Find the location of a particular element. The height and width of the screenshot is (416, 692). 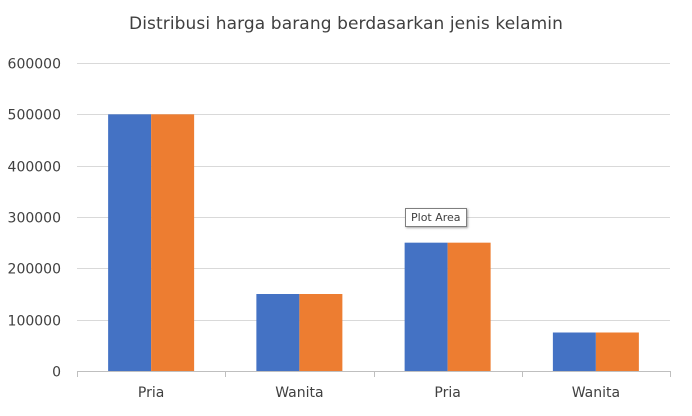

y-tick-label: 500000 is located at coordinates (34, 116).